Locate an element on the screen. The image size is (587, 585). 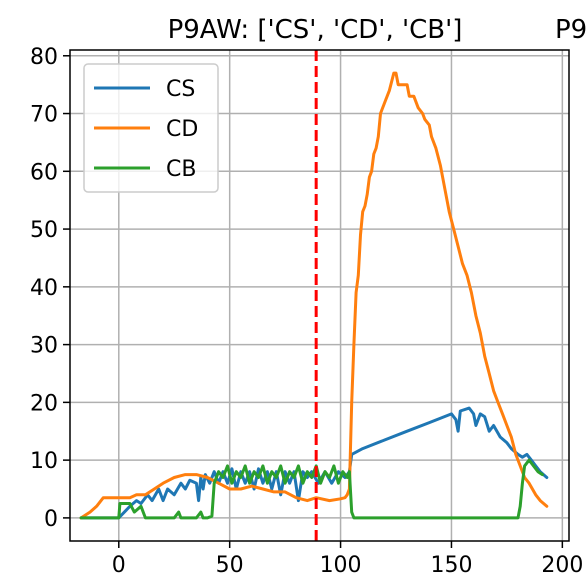
y-tick-label: 10 is located at coordinates (44, 461).